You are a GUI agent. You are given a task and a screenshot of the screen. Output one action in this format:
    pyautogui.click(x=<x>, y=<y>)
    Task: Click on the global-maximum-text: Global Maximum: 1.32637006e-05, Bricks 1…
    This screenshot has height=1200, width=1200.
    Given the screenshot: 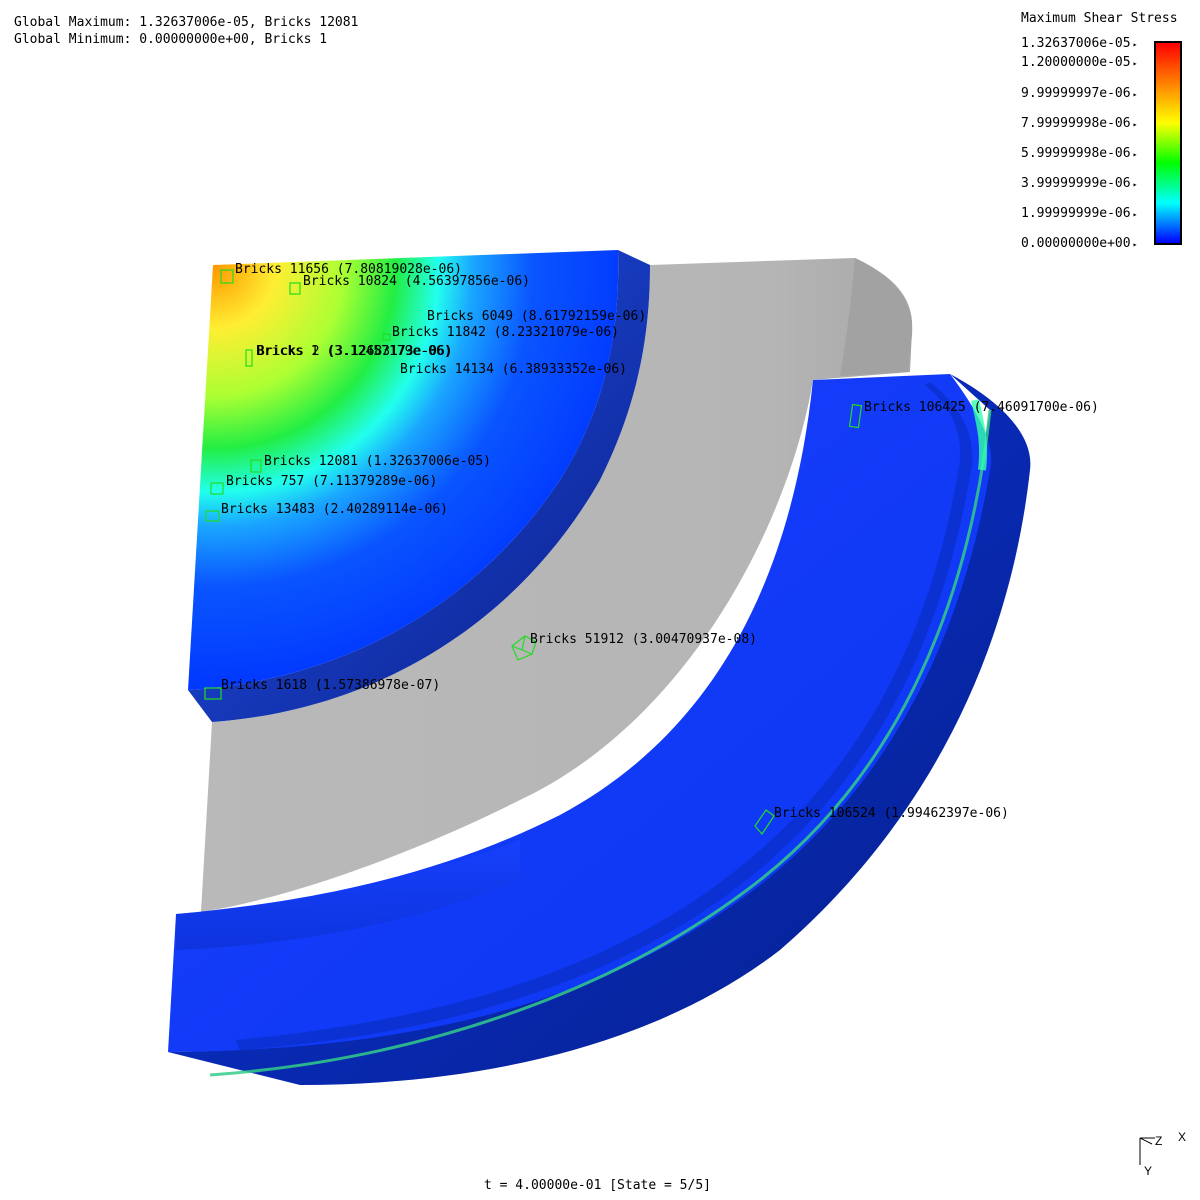 What is the action you would take?
    pyautogui.click(x=186, y=22)
    